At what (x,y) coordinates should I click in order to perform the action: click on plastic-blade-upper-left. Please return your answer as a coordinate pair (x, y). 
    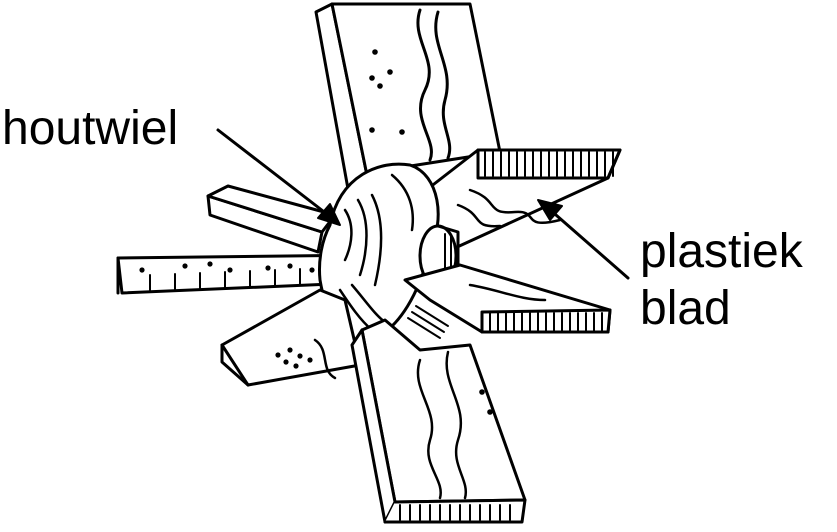
    Looking at the image, I should click on (271, 219).